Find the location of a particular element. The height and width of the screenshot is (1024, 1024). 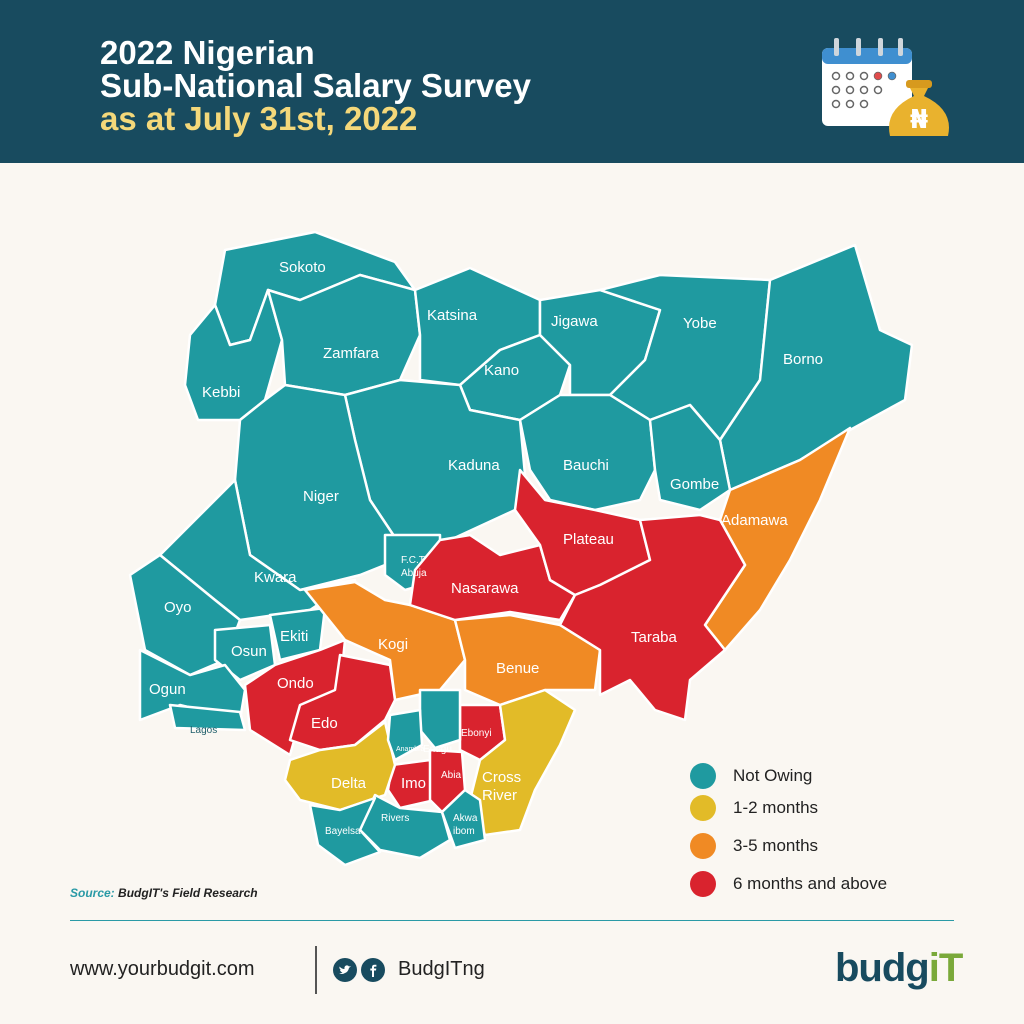

label-adamawa: Adamawa is located at coordinates (754, 520).